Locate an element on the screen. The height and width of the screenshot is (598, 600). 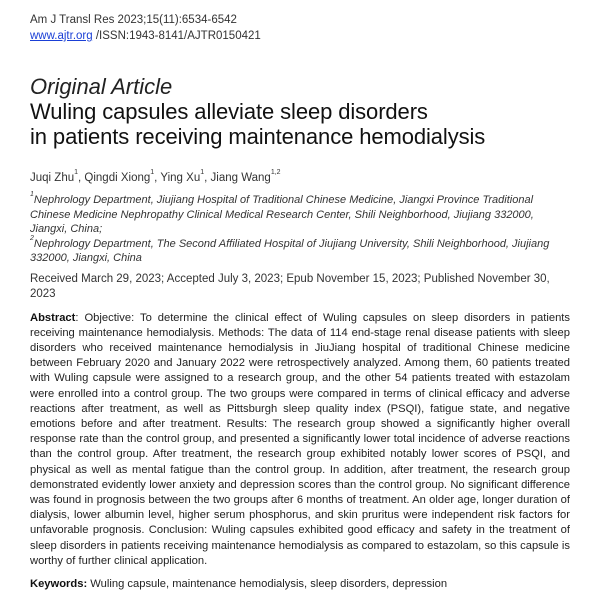
keywords-label: Keywords: is located at coordinates (59, 583).